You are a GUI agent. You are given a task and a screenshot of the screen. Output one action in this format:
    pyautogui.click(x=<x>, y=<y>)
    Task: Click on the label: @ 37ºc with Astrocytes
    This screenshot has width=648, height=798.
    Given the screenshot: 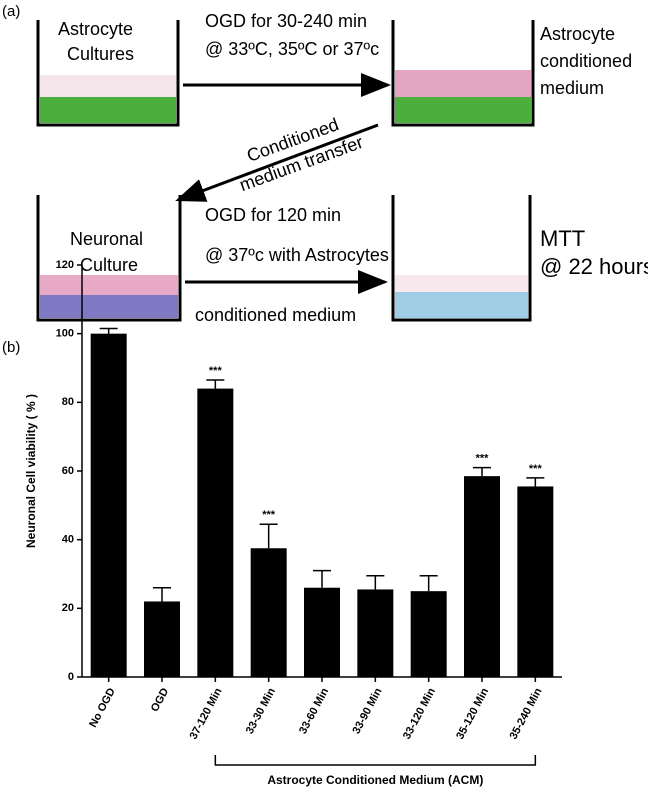 What is the action you would take?
    pyautogui.click(x=297, y=255)
    